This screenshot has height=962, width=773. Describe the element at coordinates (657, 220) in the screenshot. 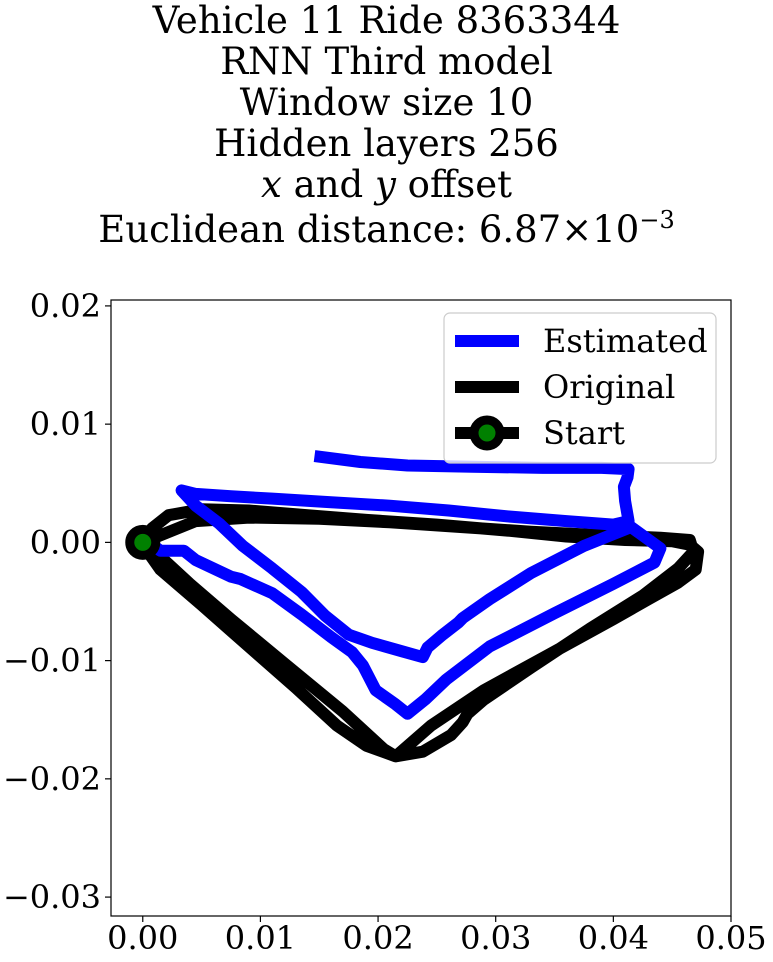

I see `distance-exponent: −3` at that location.